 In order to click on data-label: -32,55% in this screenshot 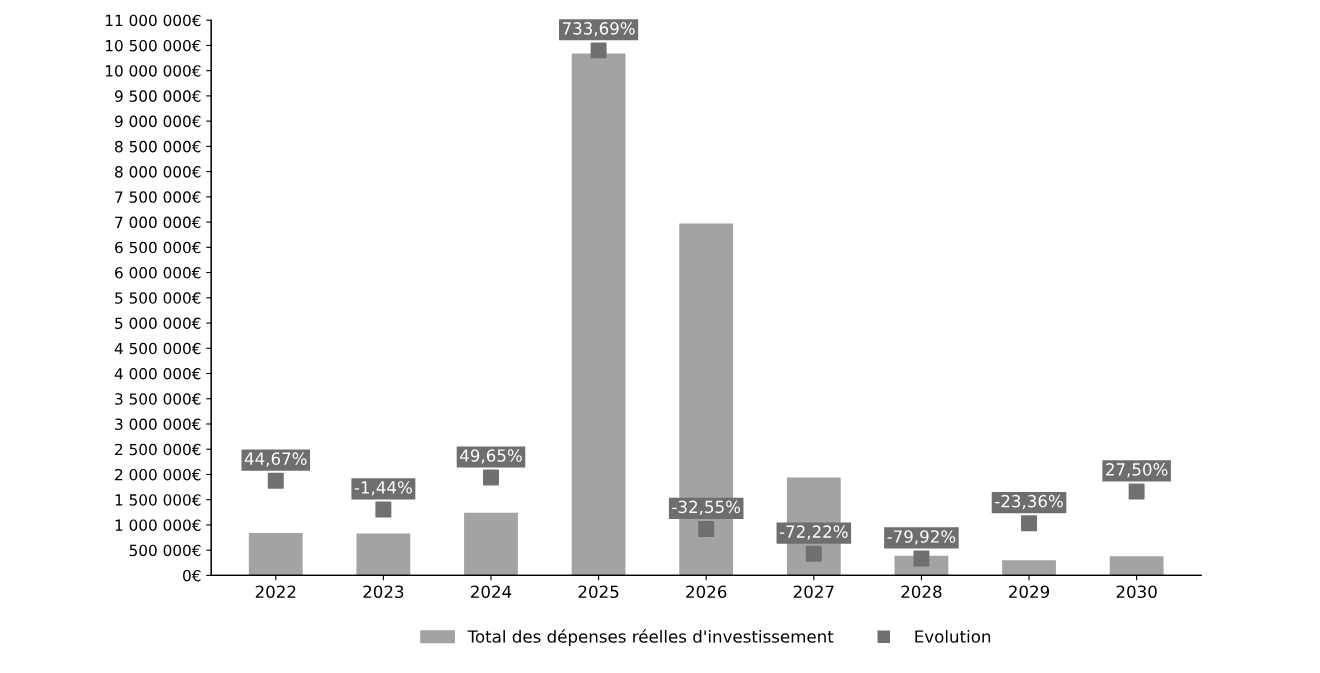, I will do `click(706, 507)`.